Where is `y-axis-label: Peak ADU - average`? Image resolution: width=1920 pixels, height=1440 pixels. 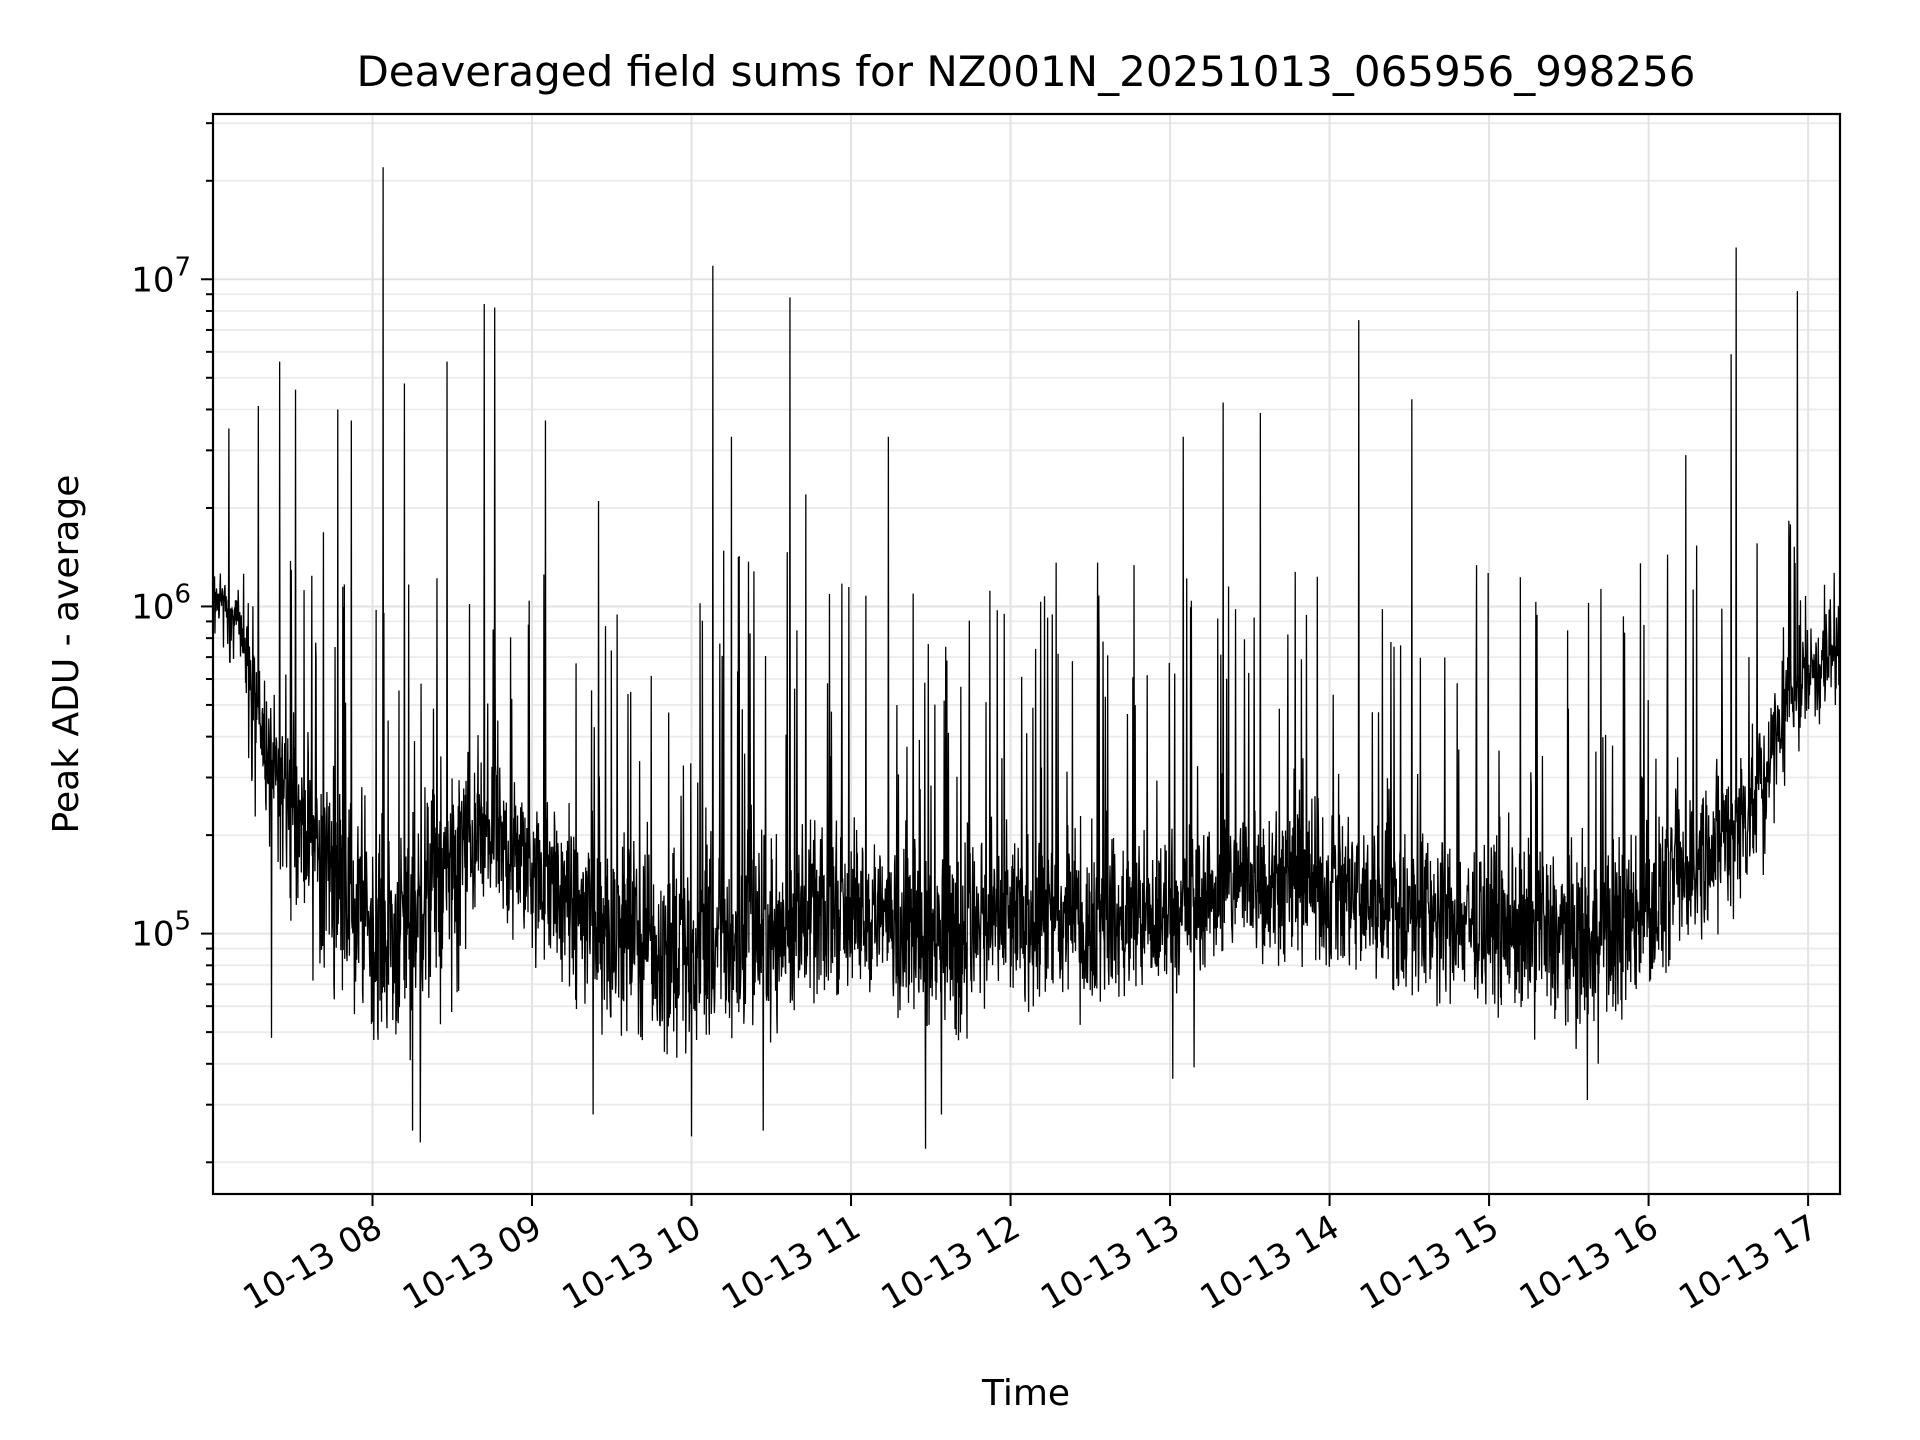 y-axis-label: Peak ADU - average is located at coordinates (66, 654).